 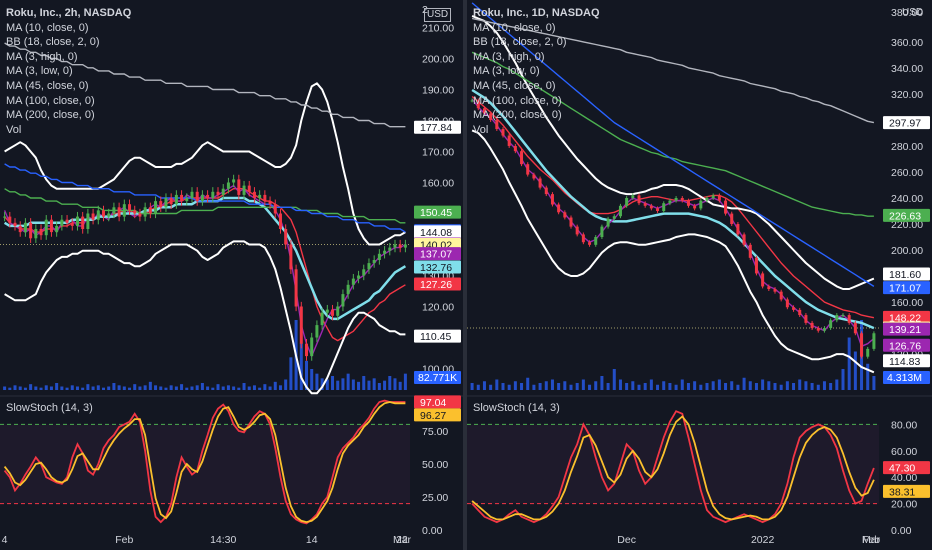 I want to click on right-indicator-ma3-low: MA (3, low, 0), so click(x=506, y=71).